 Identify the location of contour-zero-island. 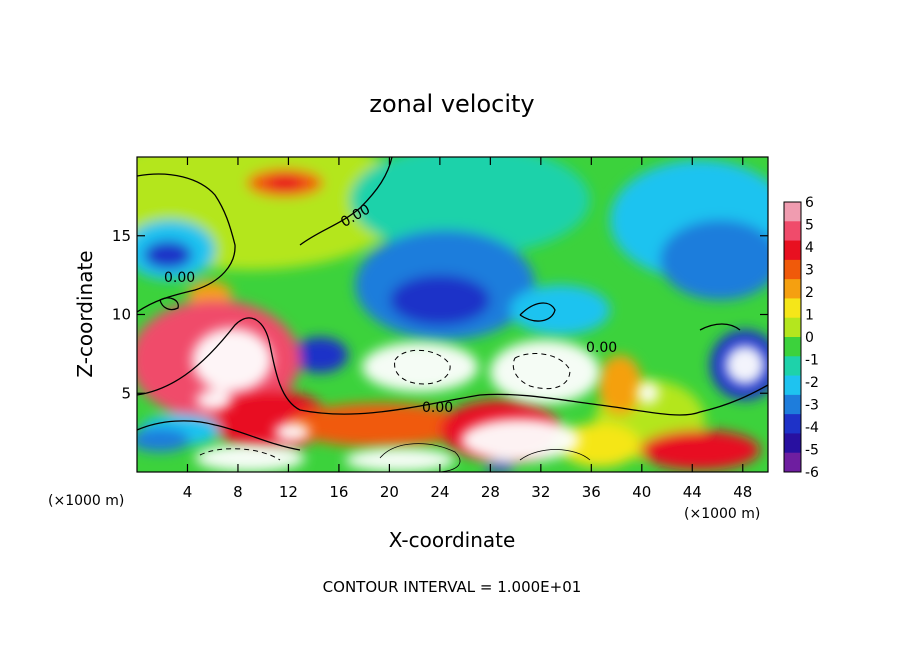
(537, 312).